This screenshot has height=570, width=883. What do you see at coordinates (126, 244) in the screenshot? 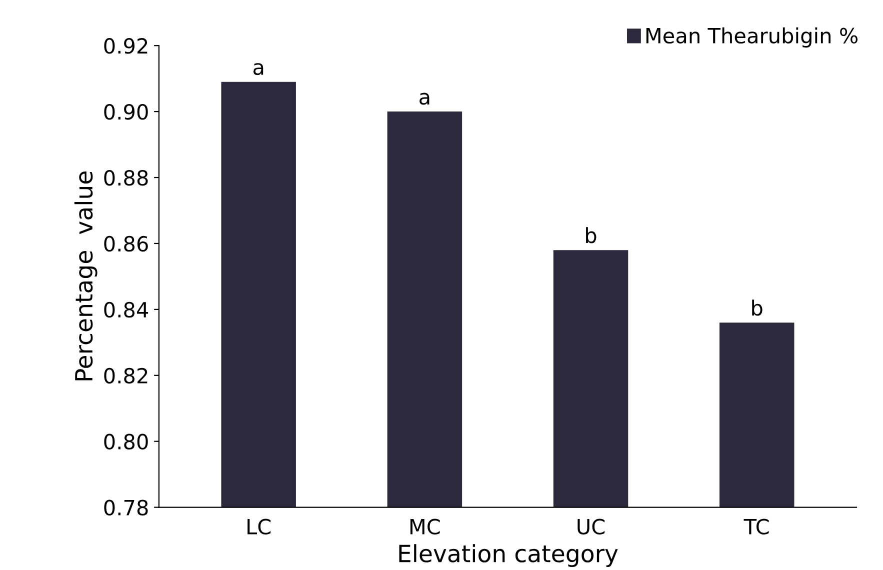
I see `y-tick-label: 0.86` at bounding box center [126, 244].